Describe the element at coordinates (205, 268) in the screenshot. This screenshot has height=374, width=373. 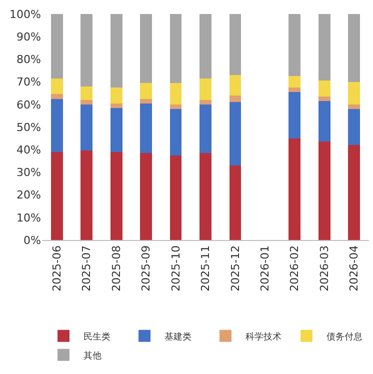
I see `x-tick-label: 2025-11` at that location.